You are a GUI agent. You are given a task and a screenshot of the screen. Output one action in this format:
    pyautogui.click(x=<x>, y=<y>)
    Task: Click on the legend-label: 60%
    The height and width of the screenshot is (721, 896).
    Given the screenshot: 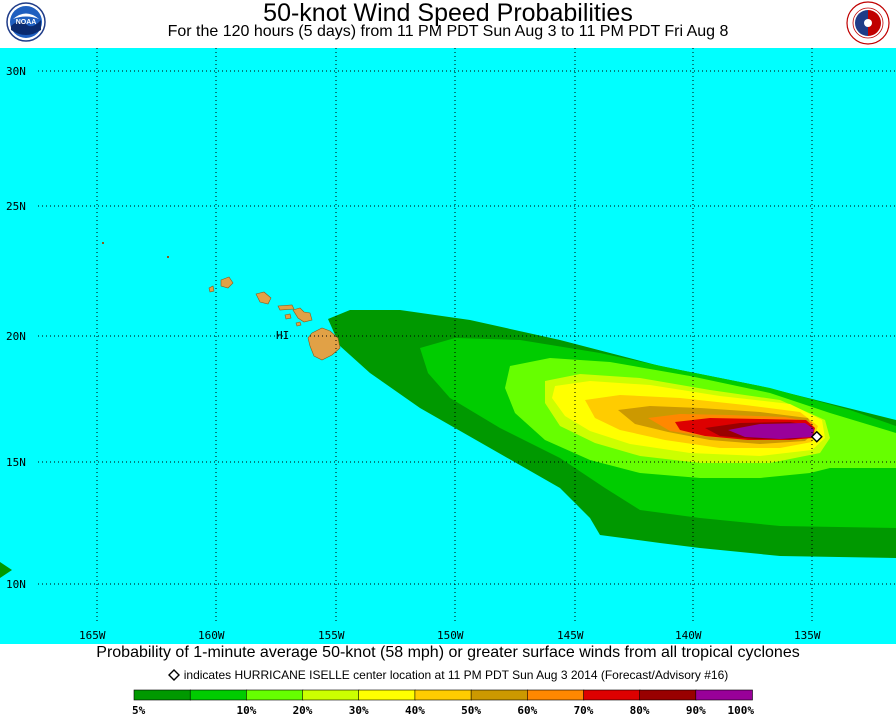 What is the action you would take?
    pyautogui.click(x=527, y=710)
    